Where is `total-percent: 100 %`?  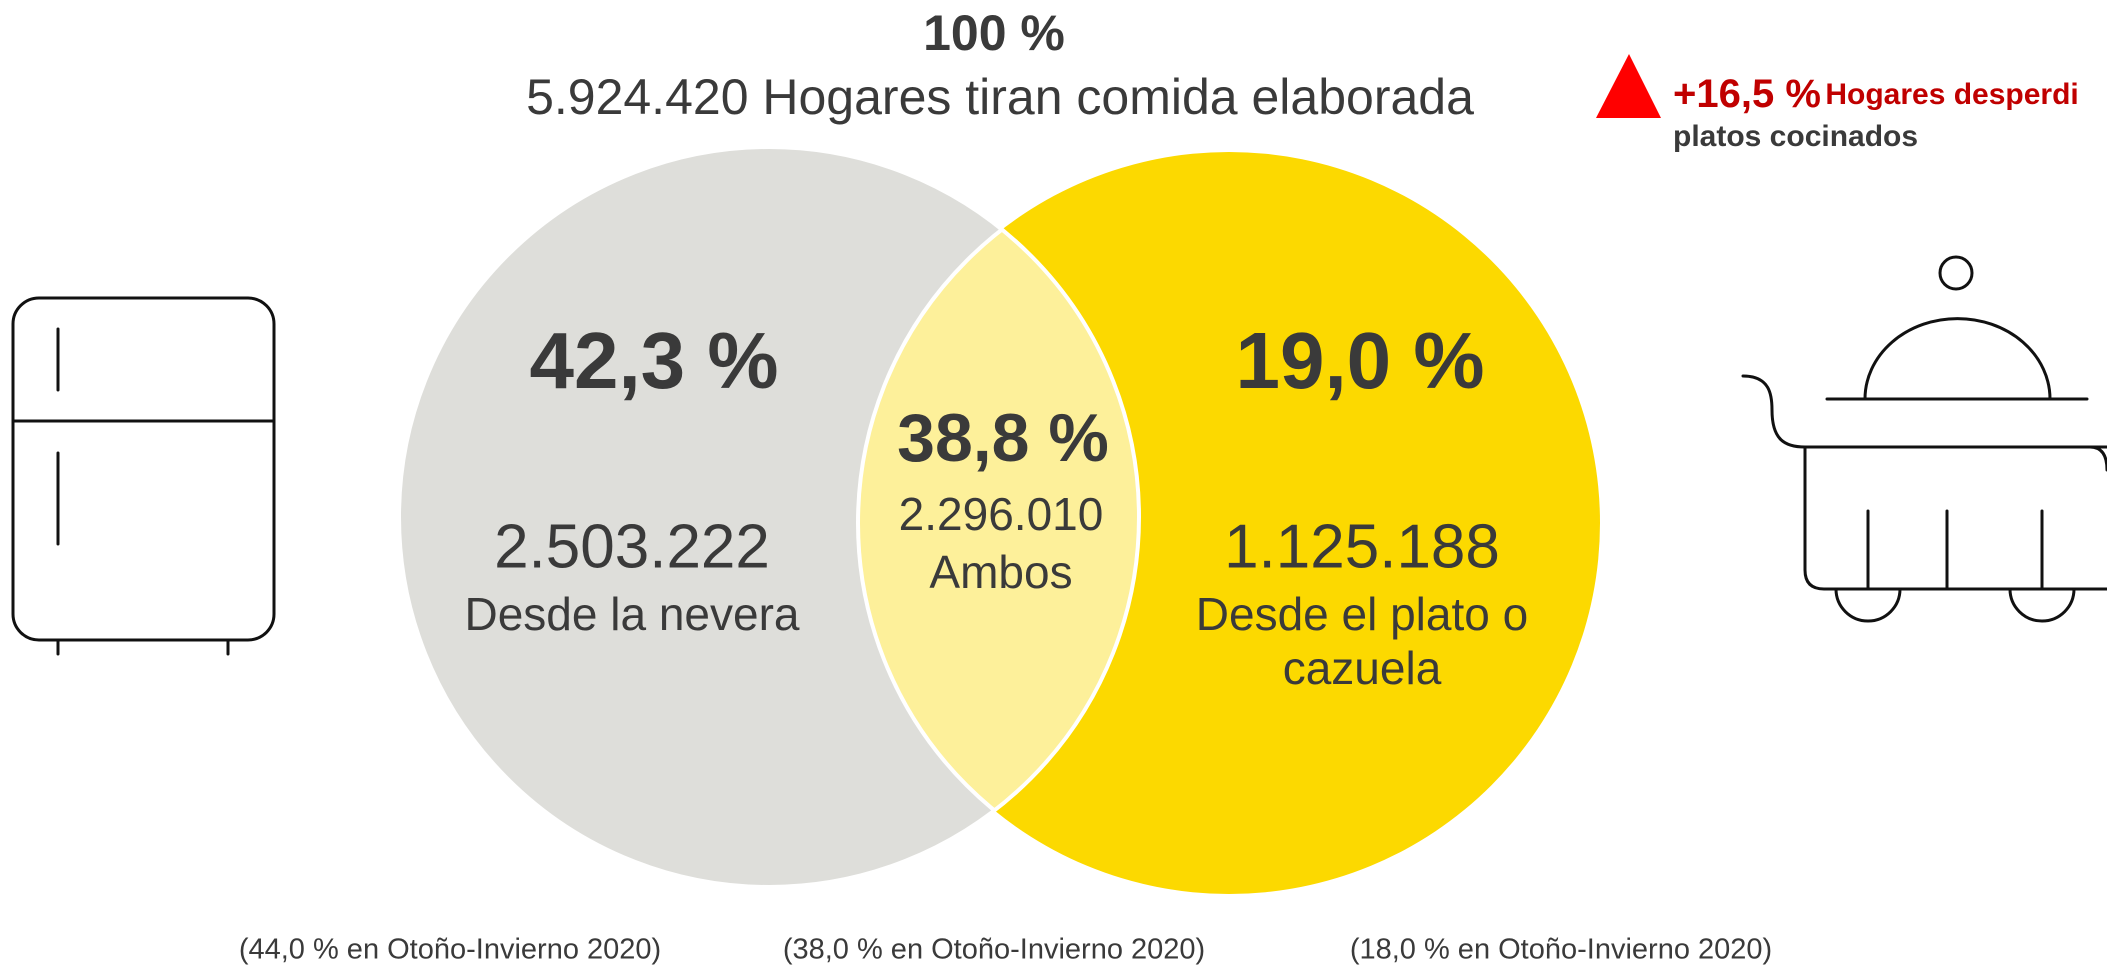 total-percent: 100 % is located at coordinates (994, 33).